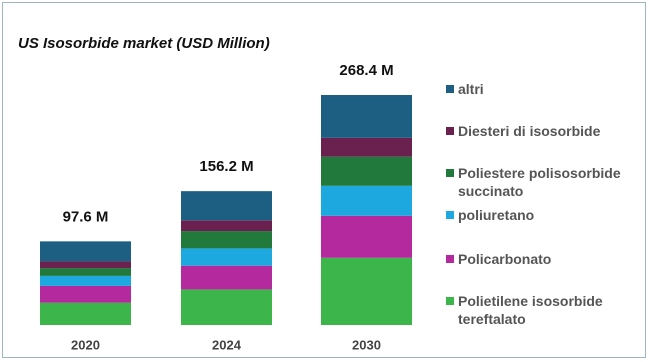  I want to click on legend-item: Poliestere polisosorbide succinato, so click(546, 182).